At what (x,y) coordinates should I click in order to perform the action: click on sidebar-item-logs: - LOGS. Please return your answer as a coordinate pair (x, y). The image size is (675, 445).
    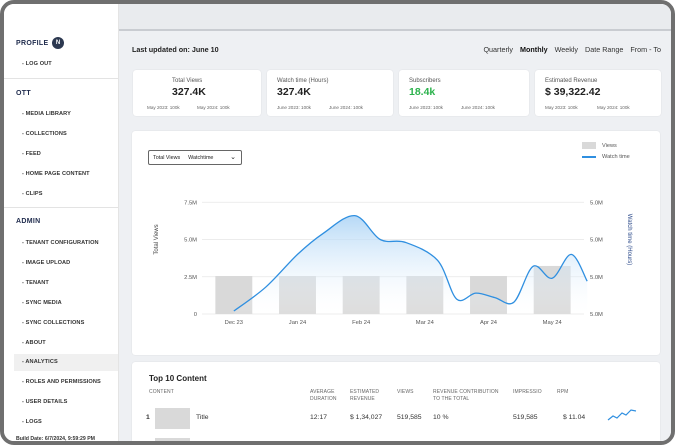
    Looking at the image, I should click on (32, 422).